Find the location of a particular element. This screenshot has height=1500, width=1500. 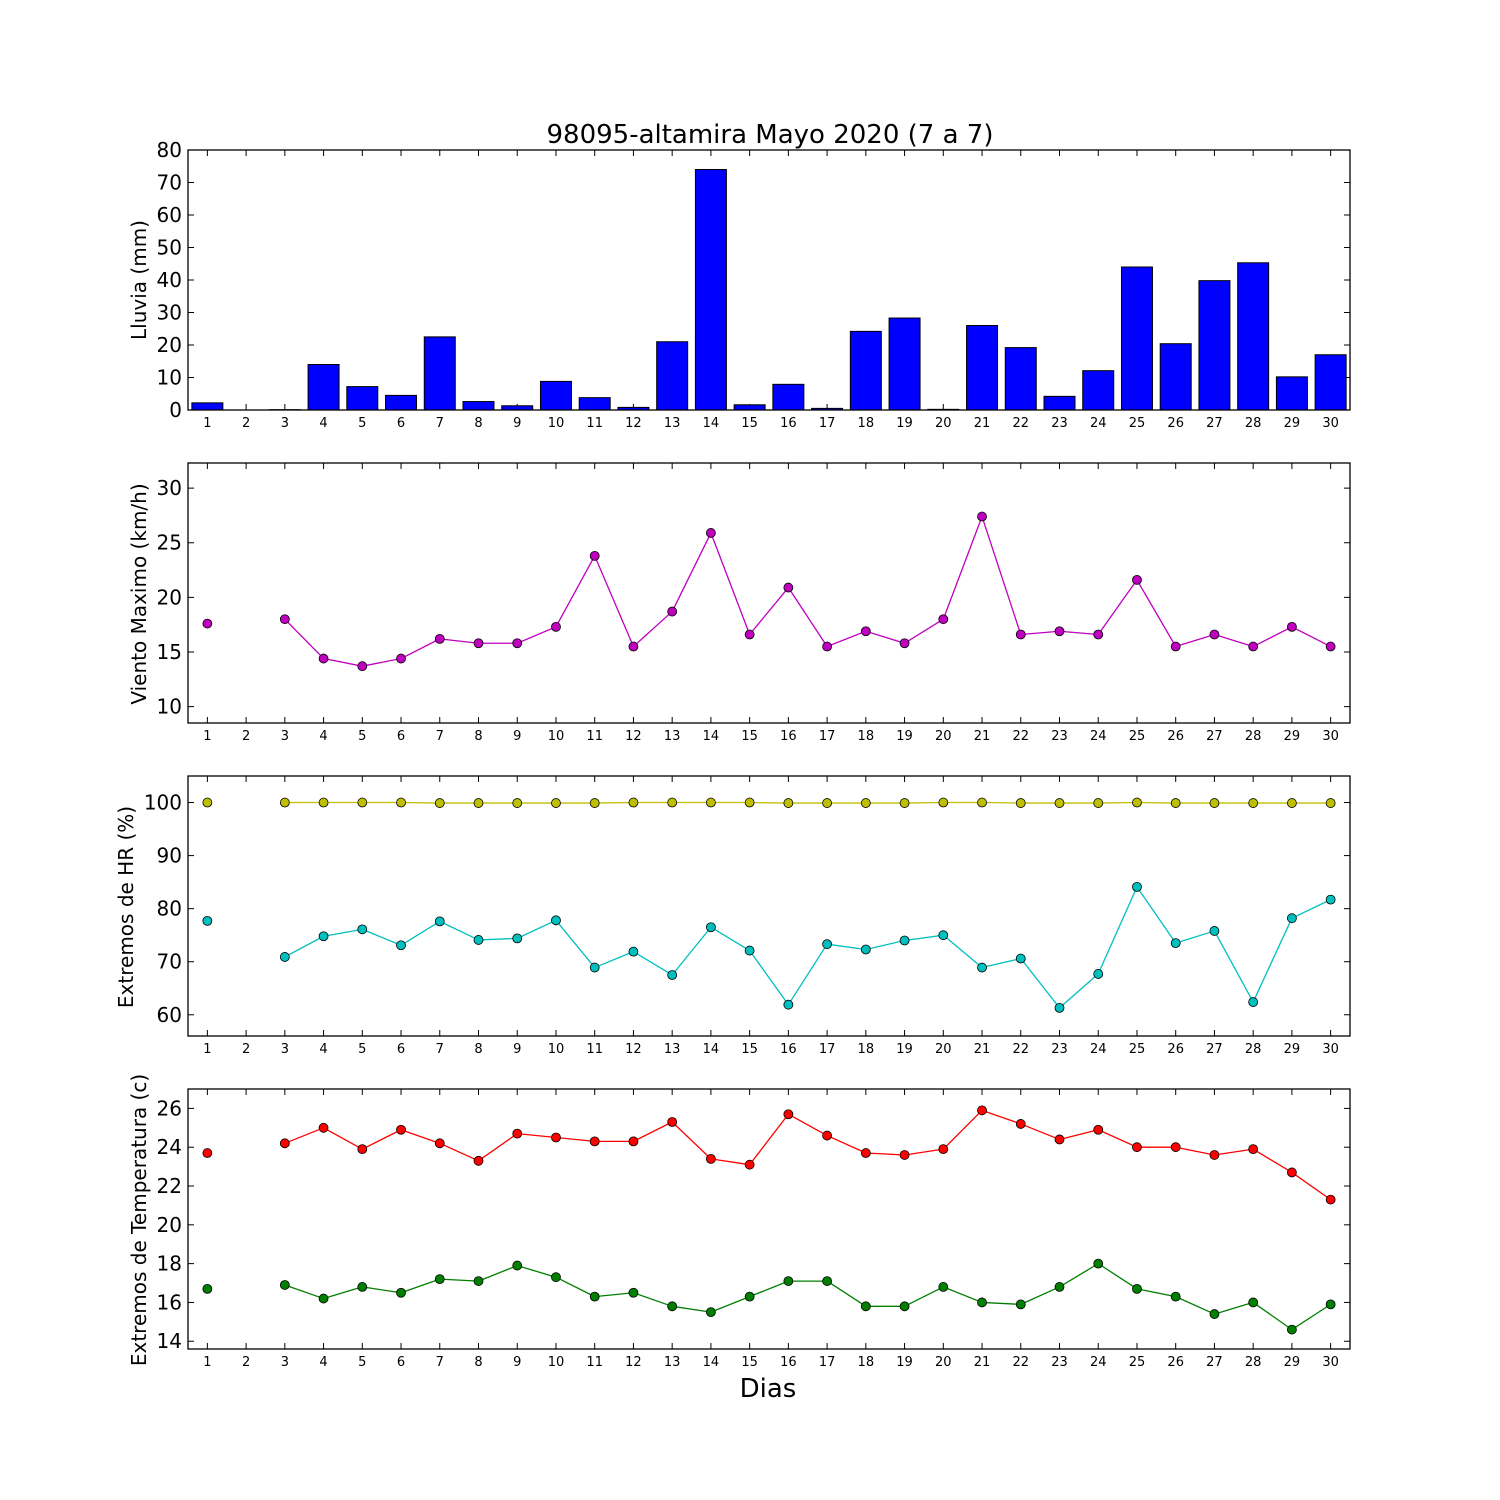

temperature-xtick-label: 11 is located at coordinates (594, 1362).